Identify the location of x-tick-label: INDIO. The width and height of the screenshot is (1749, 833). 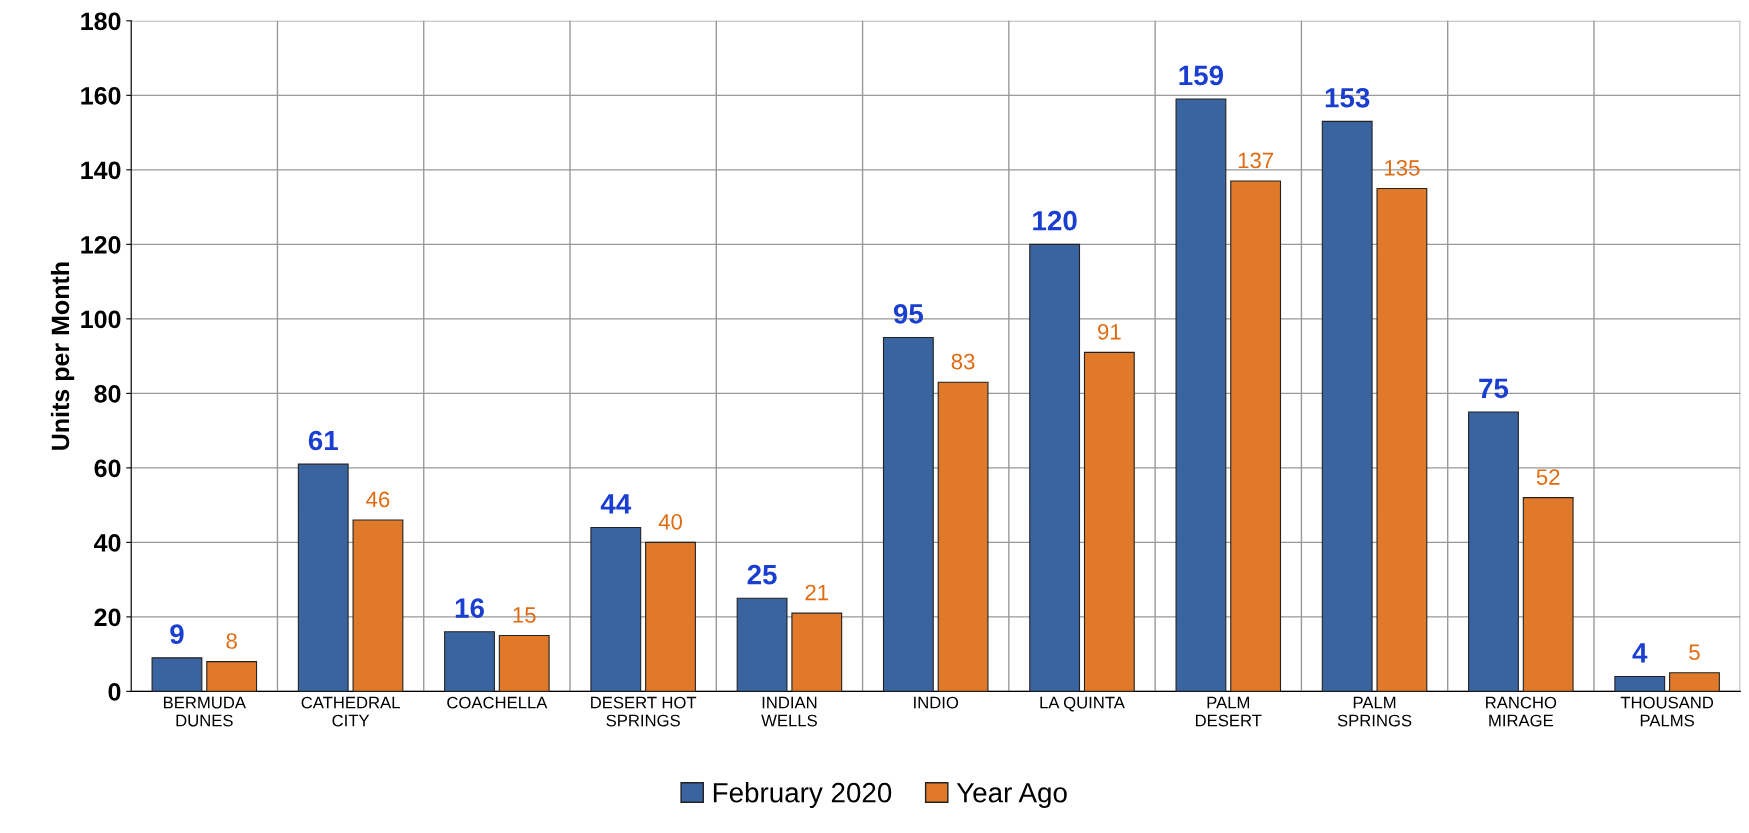
(936, 702).